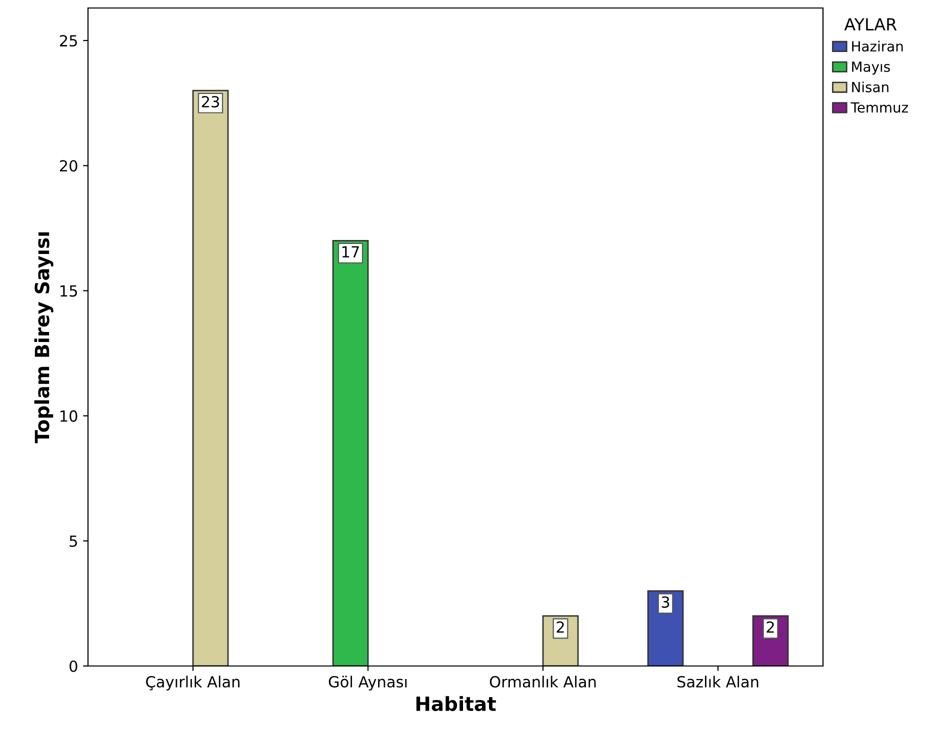 Image resolution: width=928 pixels, height=740 pixels. What do you see at coordinates (68, 291) in the screenshot?
I see `y-tick-label: 15` at bounding box center [68, 291].